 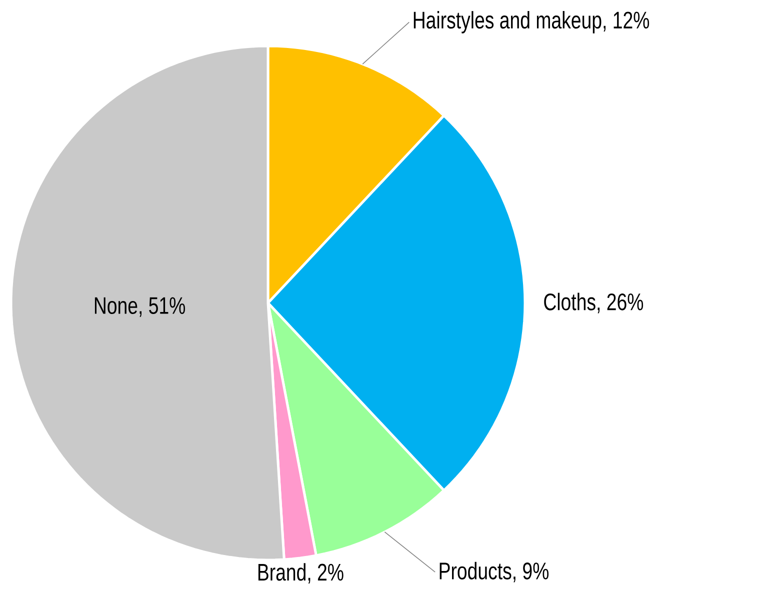 I want to click on slice-label: Products, 9%, so click(x=494, y=572).